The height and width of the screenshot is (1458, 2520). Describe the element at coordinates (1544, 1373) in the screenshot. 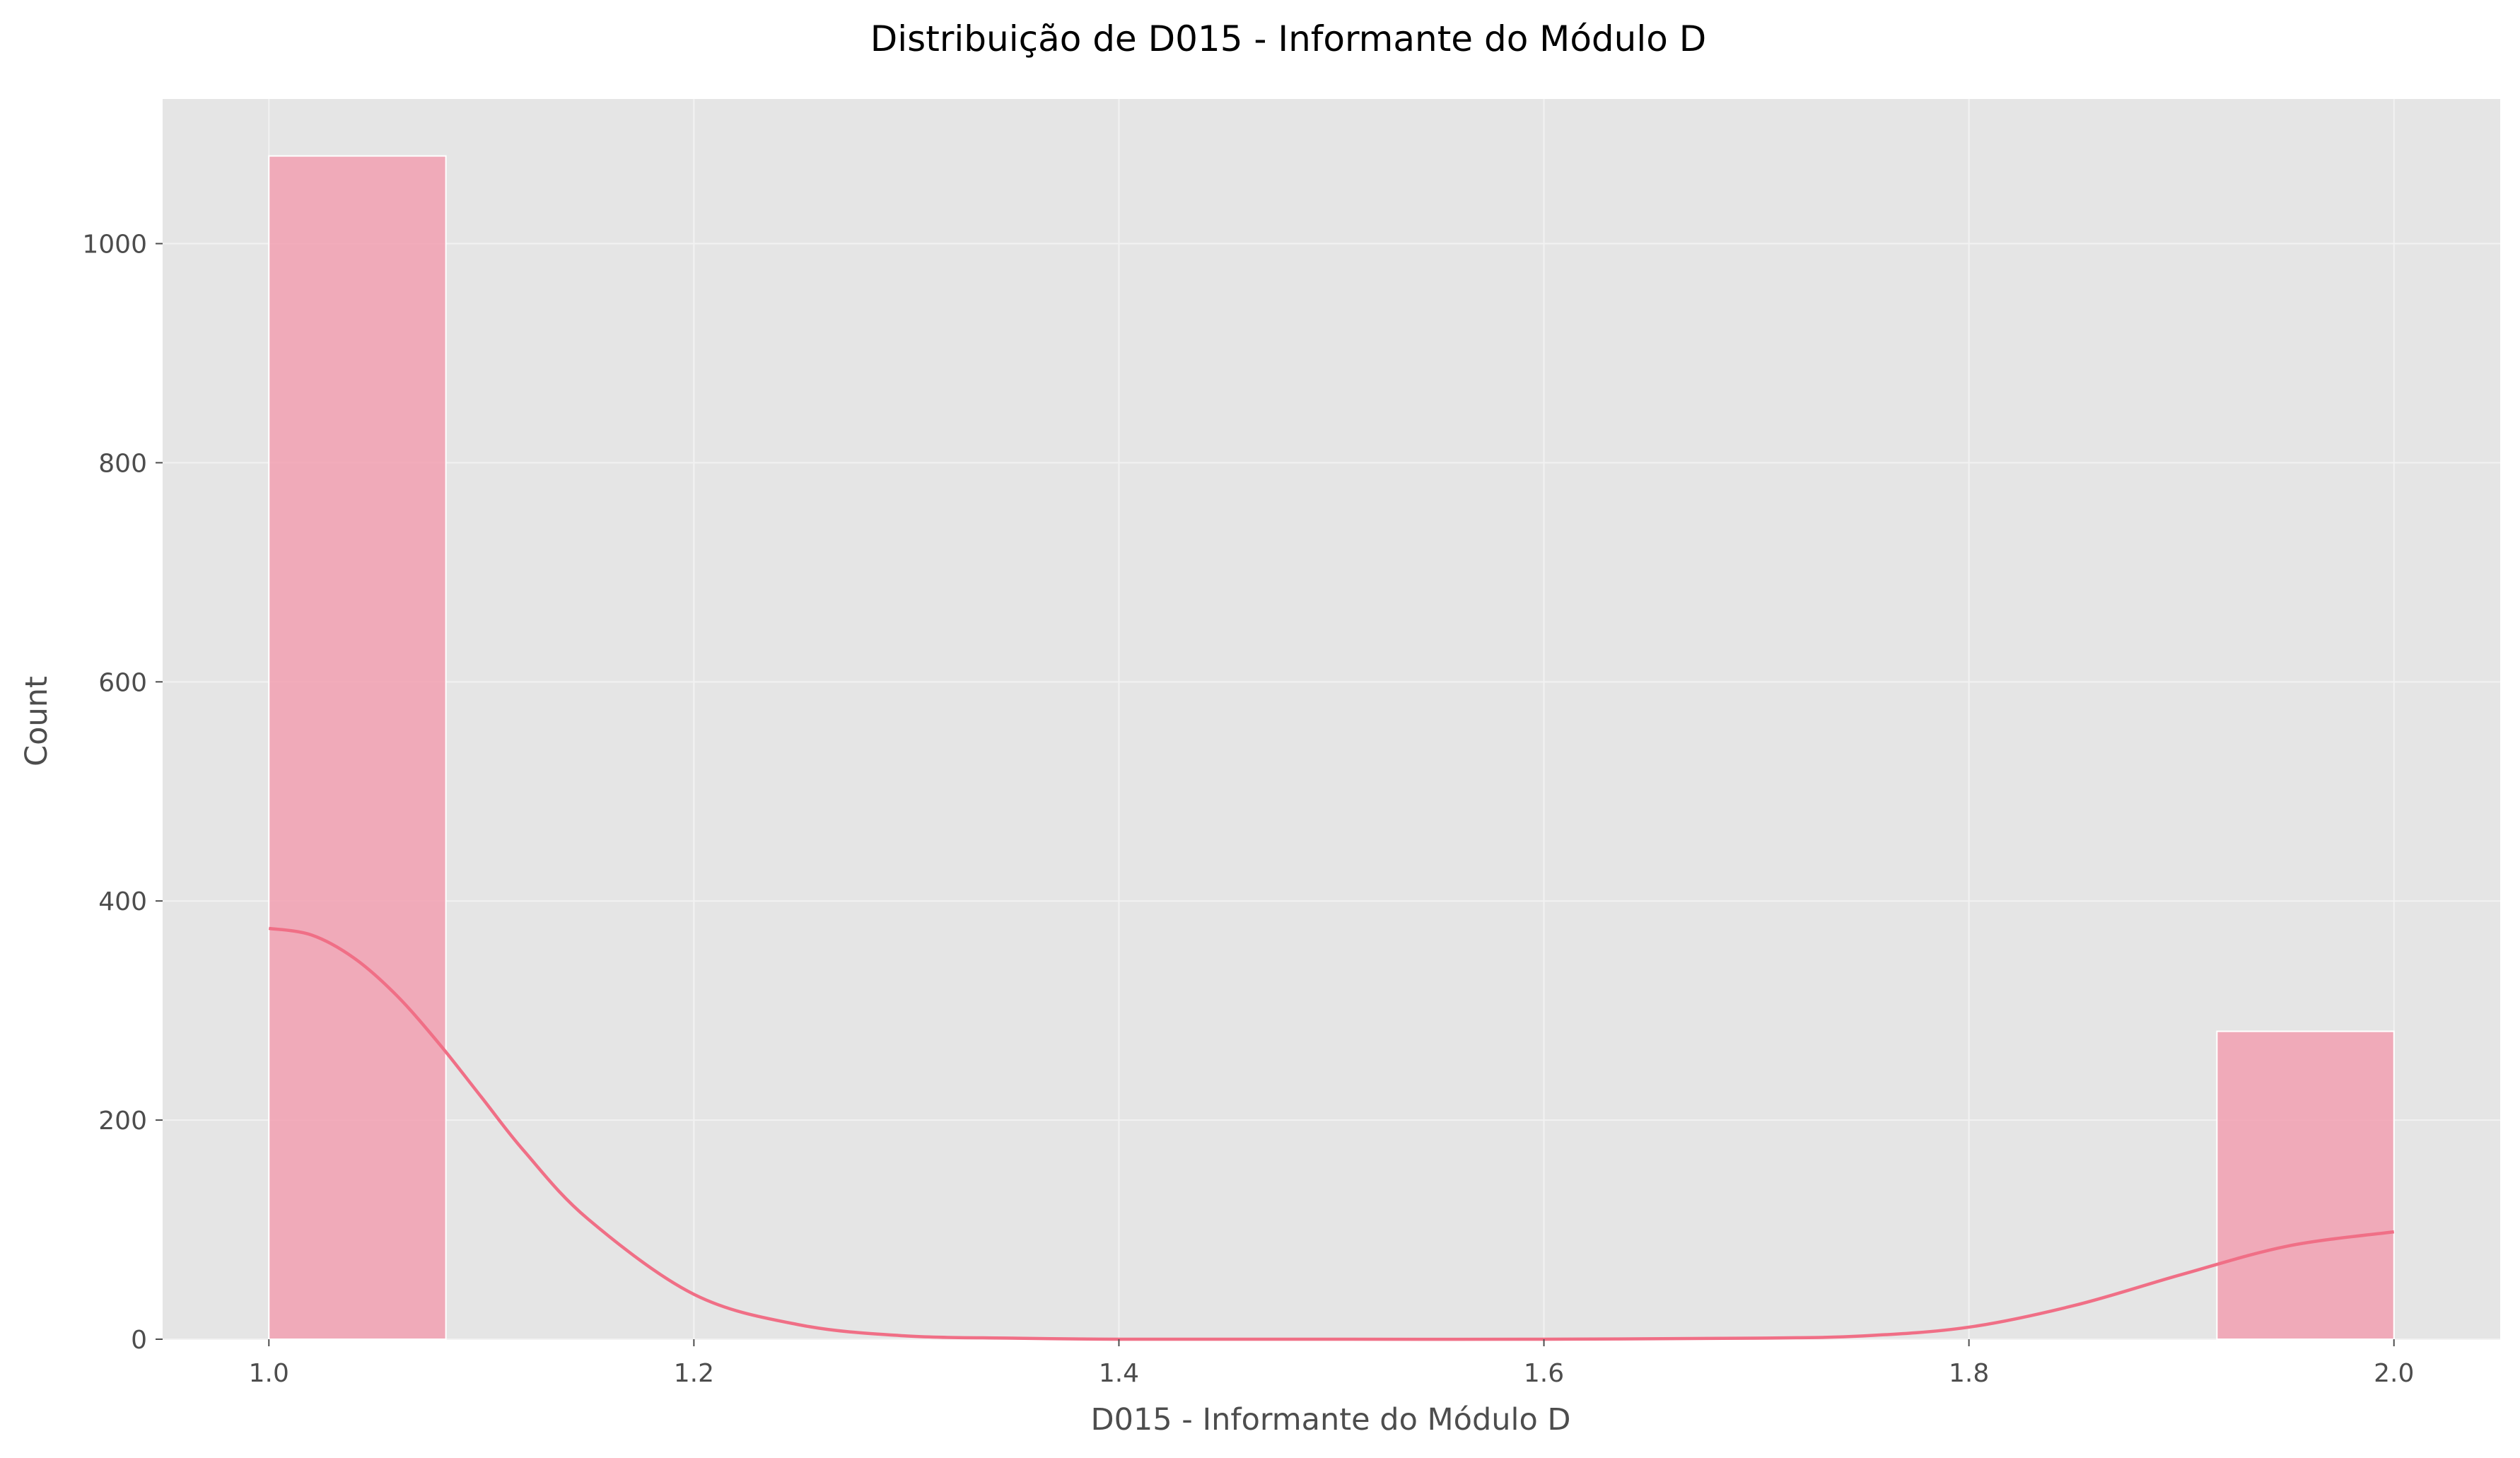

I see `x-tick-label: 1.6` at that location.